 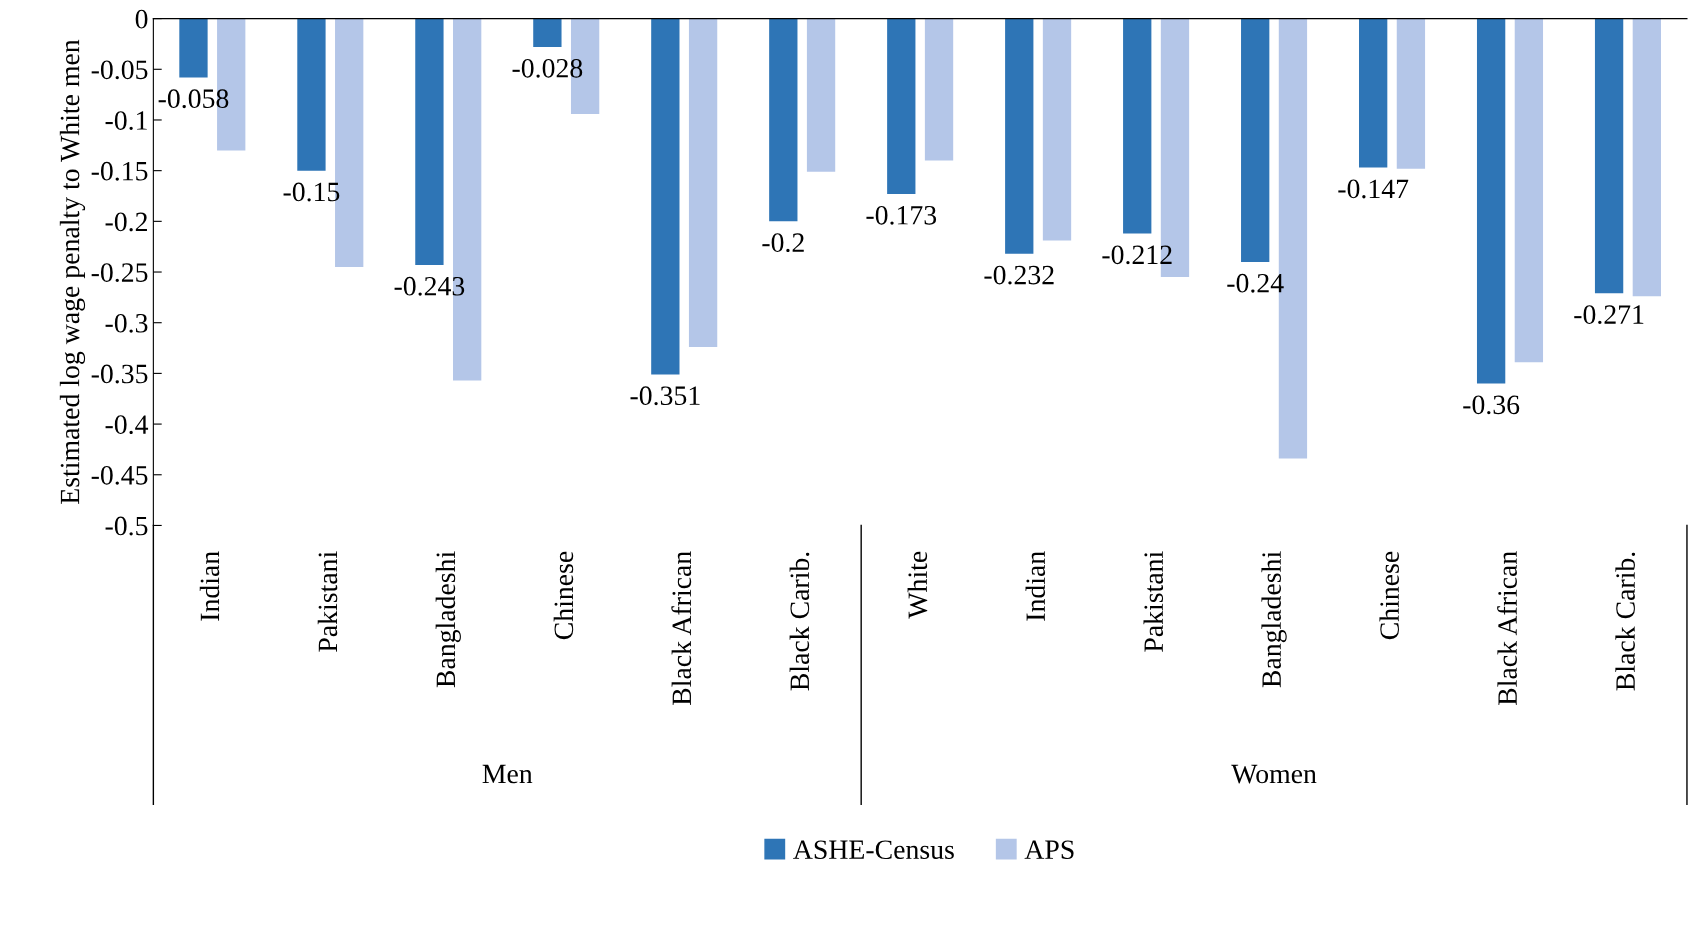 I want to click on y-tick-label: -0.2, so click(x=126, y=222).